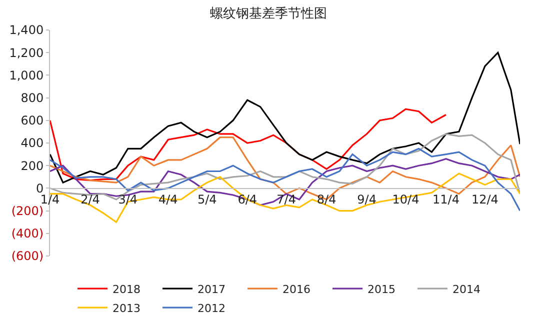 This screenshot has width=537, height=334. I want to click on y-tick-label: 1,200, so click(26, 53).